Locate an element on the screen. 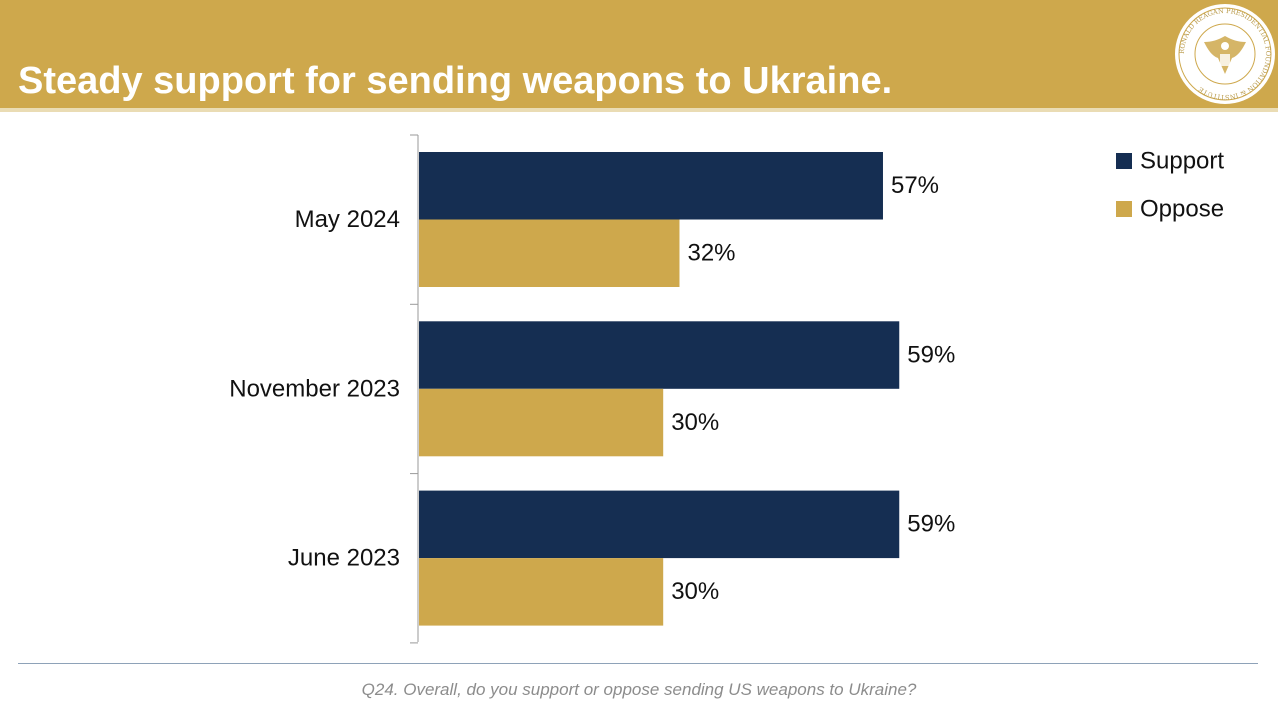 The height and width of the screenshot is (716, 1278). legend-label: Oppose is located at coordinates (1182, 208).